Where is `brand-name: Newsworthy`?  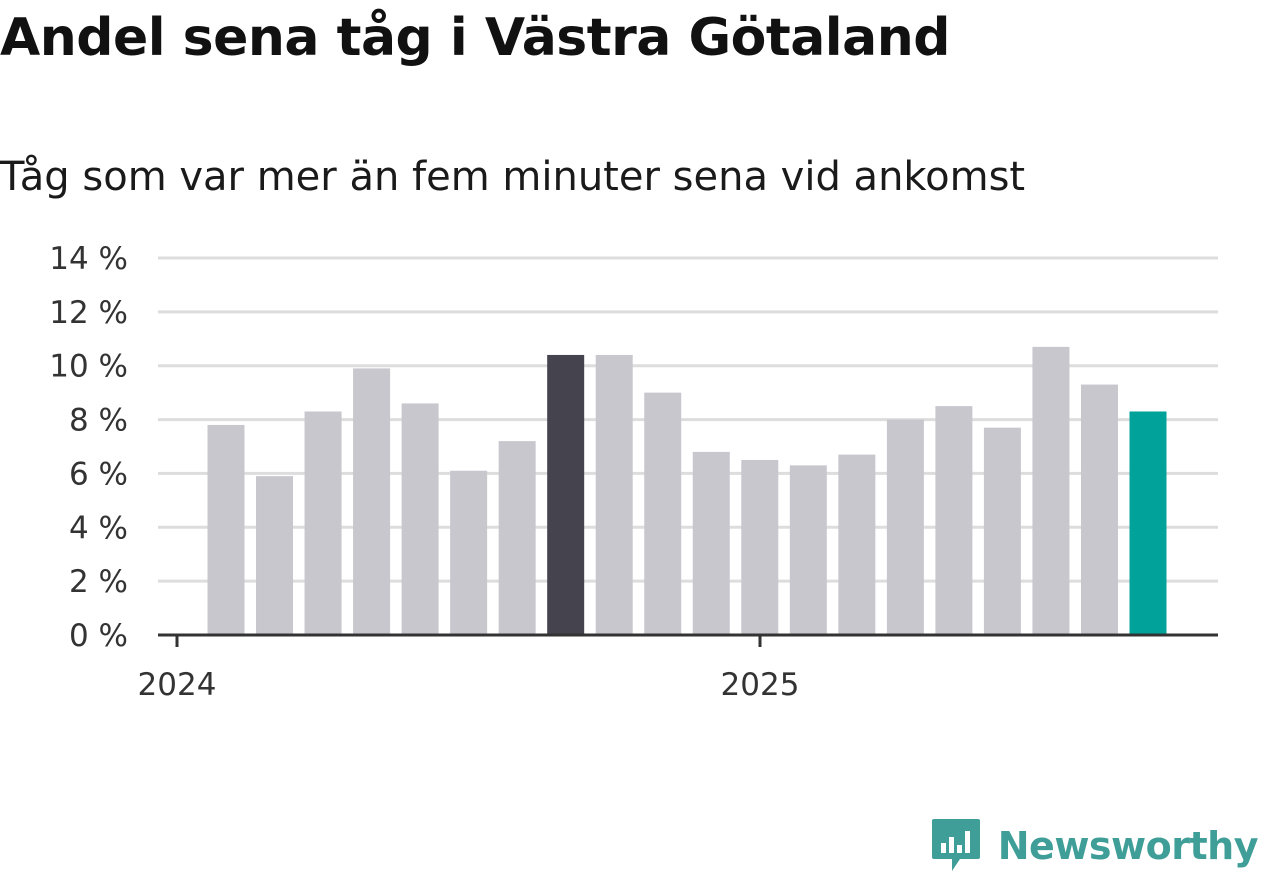
brand-name: Newsworthy is located at coordinates (1128, 846).